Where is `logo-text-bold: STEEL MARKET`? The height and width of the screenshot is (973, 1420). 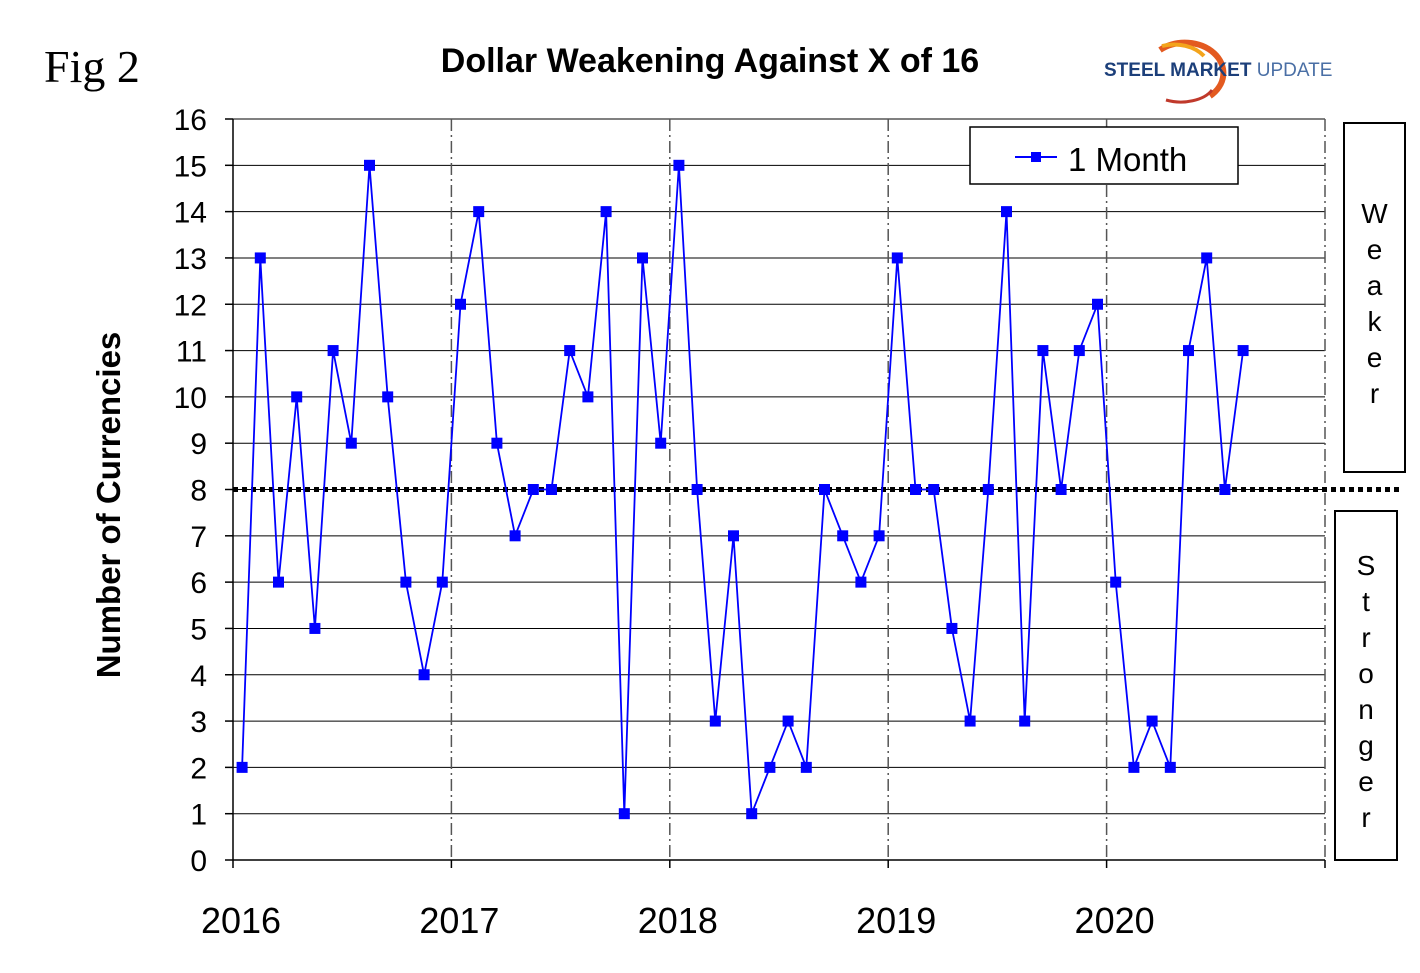
logo-text-bold: STEEL MARKET is located at coordinates (1178, 70).